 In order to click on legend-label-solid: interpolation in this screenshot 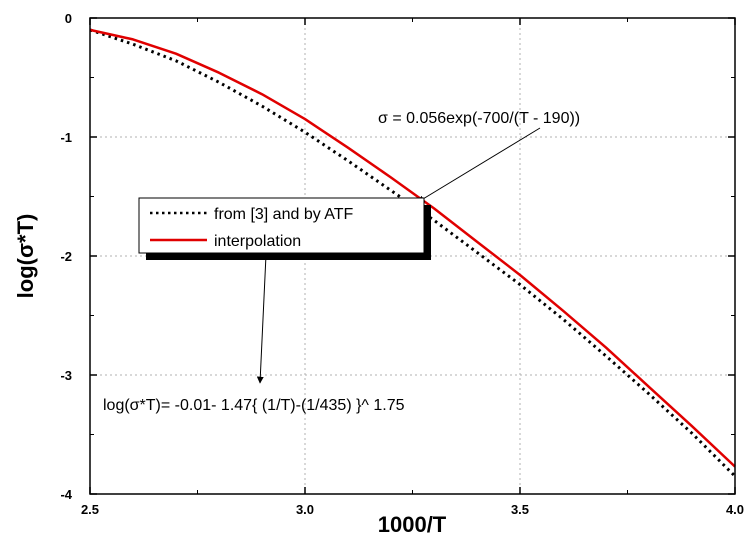, I will do `click(257, 241)`.